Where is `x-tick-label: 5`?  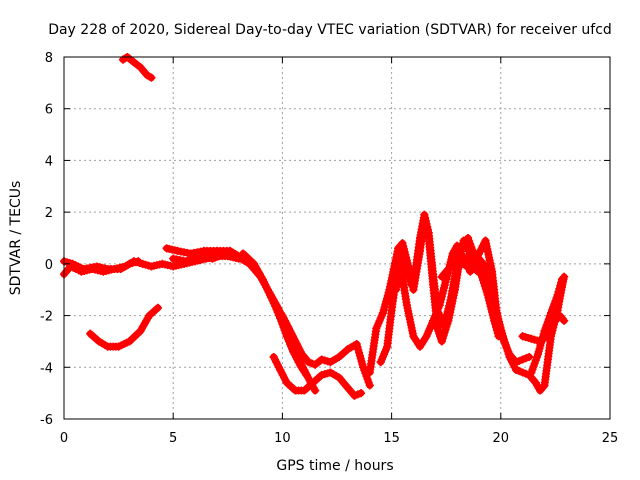 x-tick-label: 5 is located at coordinates (173, 438).